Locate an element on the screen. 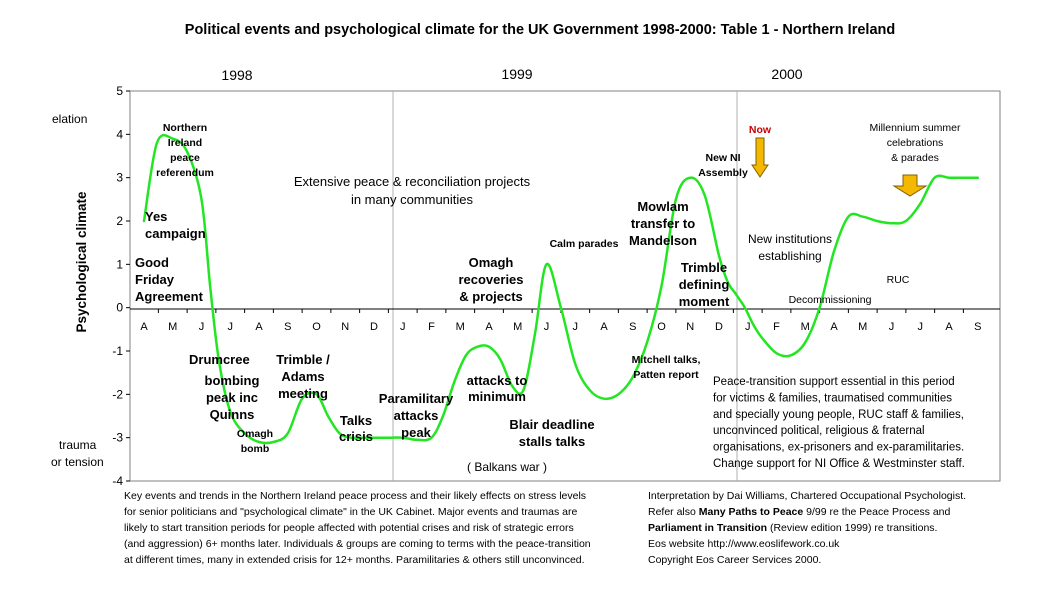 This screenshot has height=599, width=1053. annotation-line: defining is located at coordinates (704, 284).